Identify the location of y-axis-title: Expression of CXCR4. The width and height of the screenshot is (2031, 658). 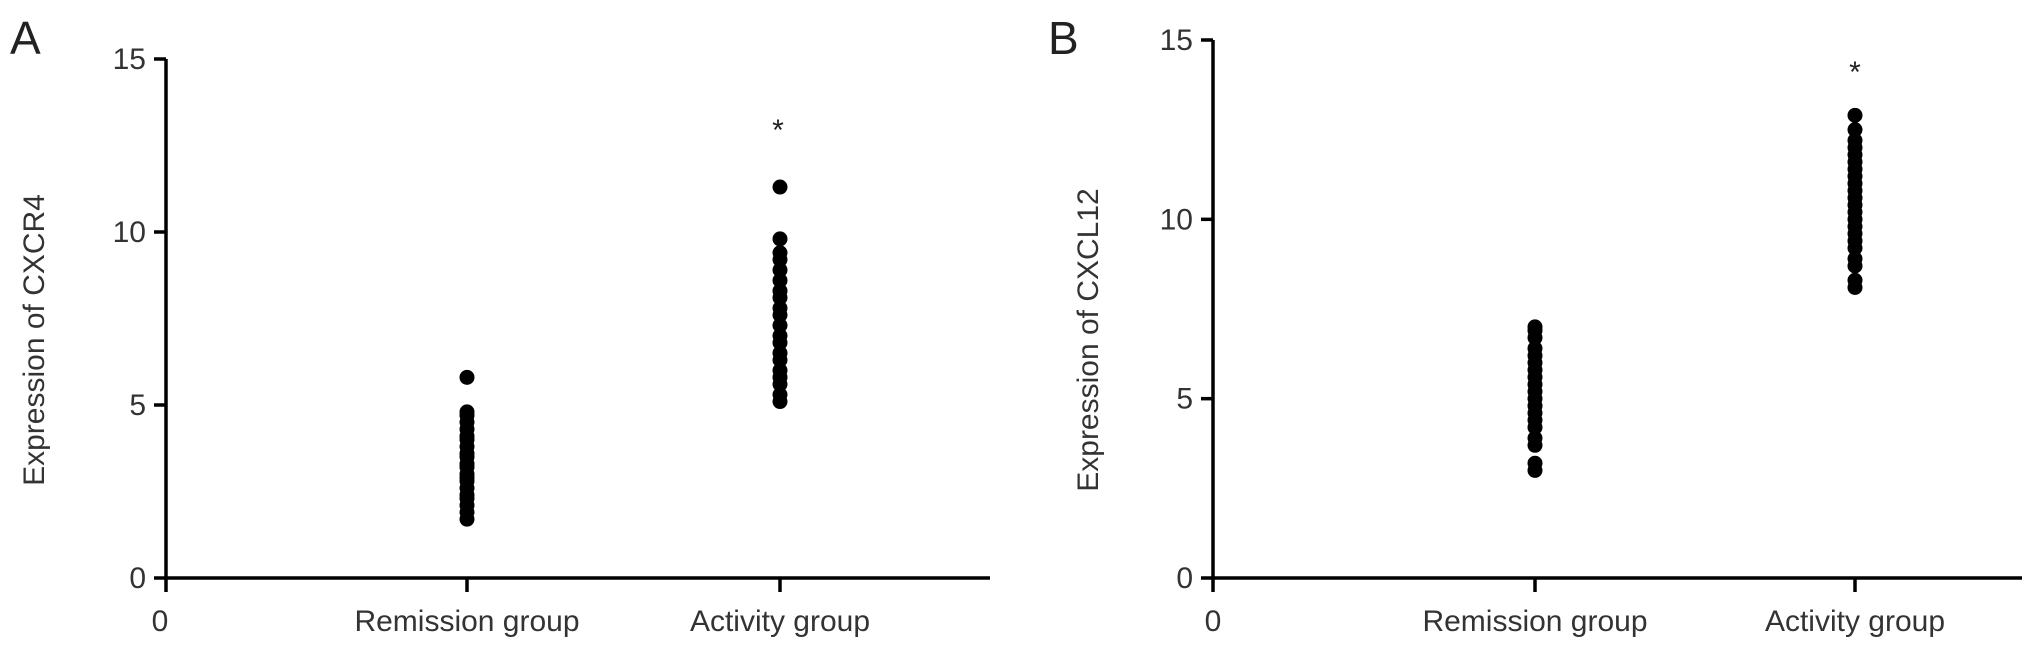
(34, 340).